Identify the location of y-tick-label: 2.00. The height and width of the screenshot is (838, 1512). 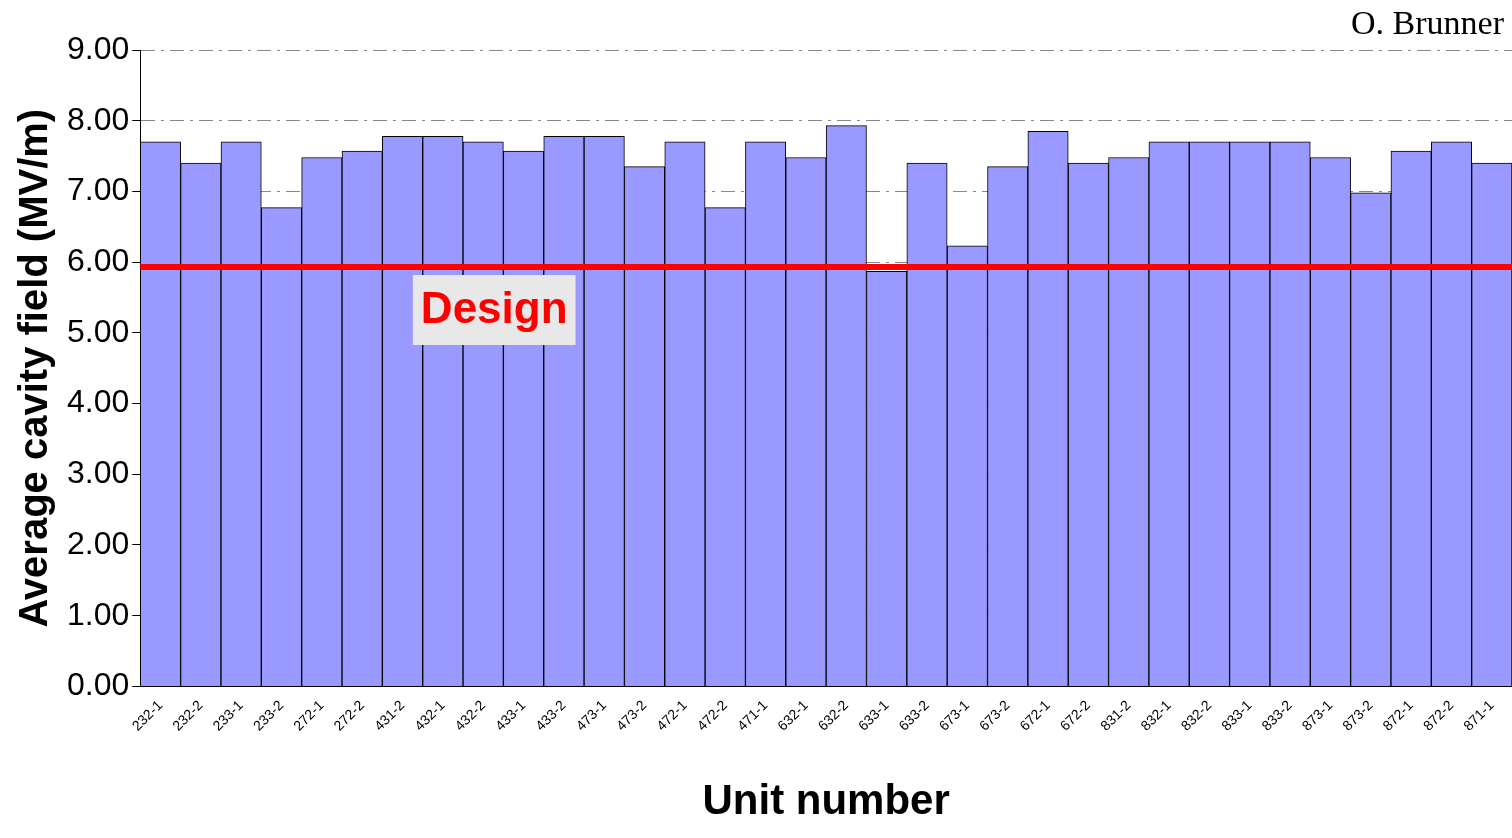
(98, 542).